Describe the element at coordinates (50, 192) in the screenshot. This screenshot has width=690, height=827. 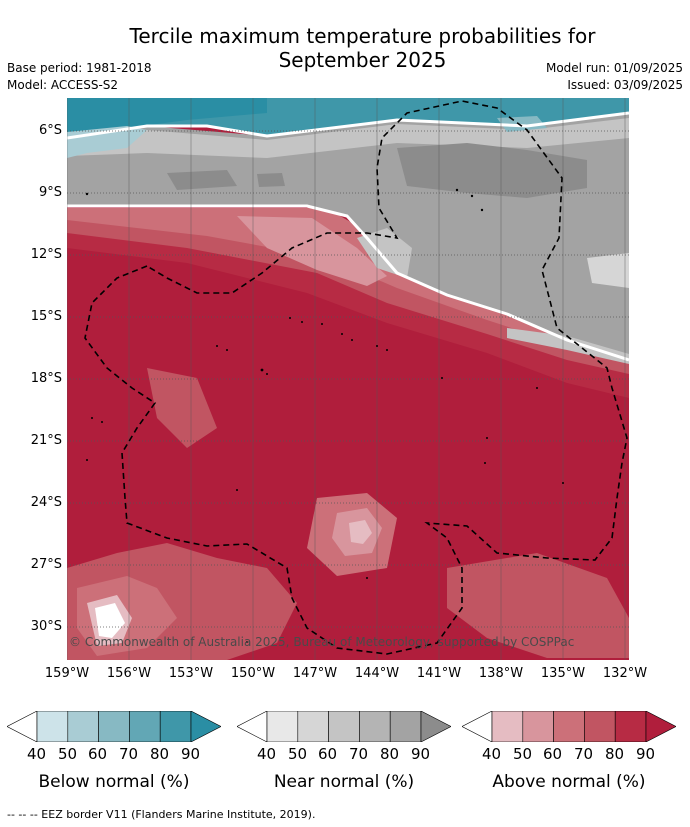
I see `lat-tick-9s: 9°S` at that location.